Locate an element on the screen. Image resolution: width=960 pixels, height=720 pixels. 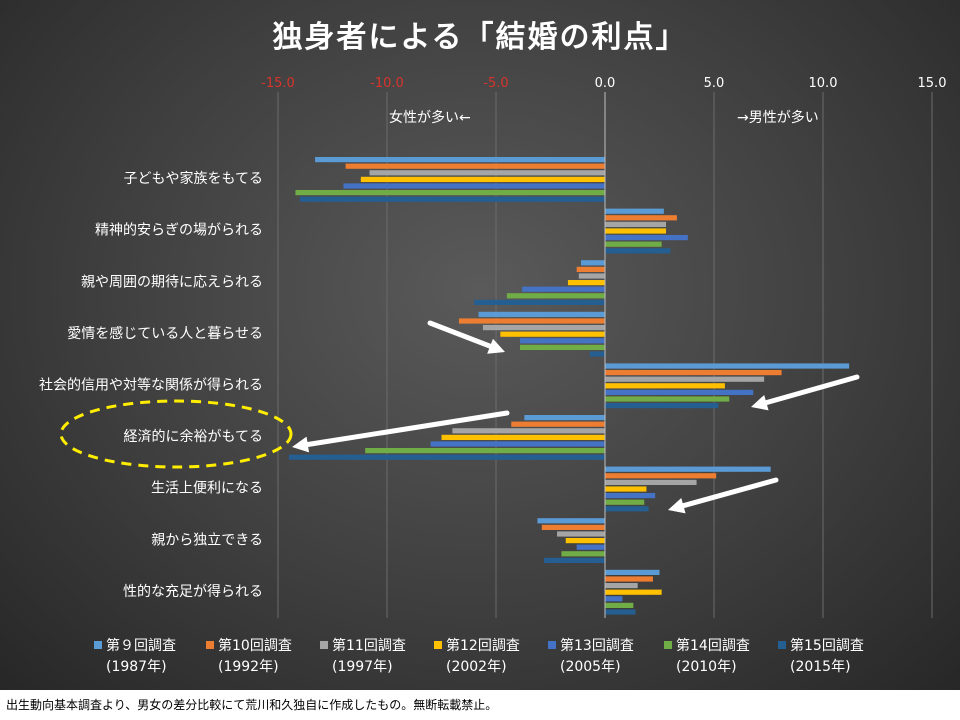
category-label: 親や周囲の期待に応えられる is located at coordinates (172, 282).